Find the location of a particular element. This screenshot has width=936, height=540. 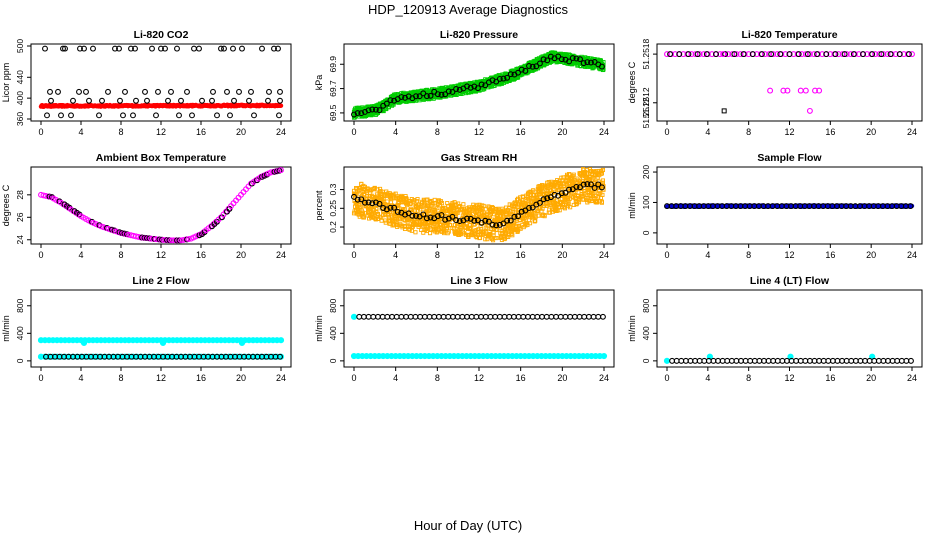

box-temp-point is located at coordinates (188, 239).